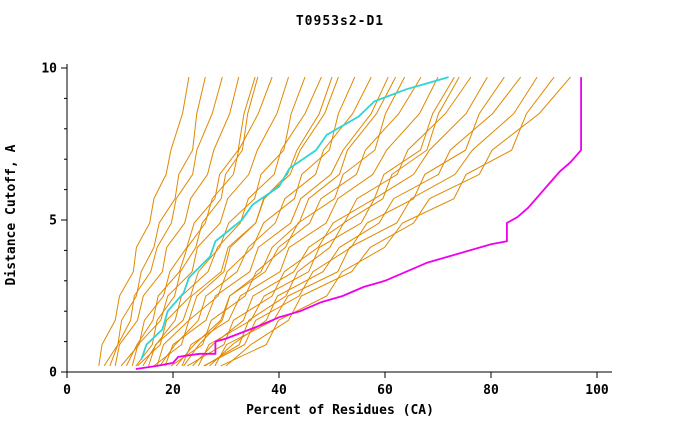 The width and height of the screenshot is (680, 440). Describe the element at coordinates (336, 385) in the screenshot. I see `x-ticks-layer: 0 20 40 60 80 100` at that location.